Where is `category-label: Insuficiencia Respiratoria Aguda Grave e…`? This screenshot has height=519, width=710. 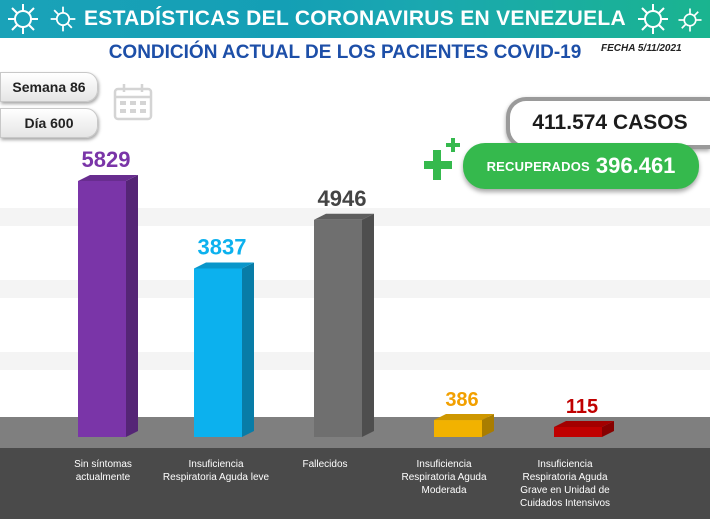 category-label: Insuficiencia Respiratoria Aguda Grave e… is located at coordinates (565, 484).